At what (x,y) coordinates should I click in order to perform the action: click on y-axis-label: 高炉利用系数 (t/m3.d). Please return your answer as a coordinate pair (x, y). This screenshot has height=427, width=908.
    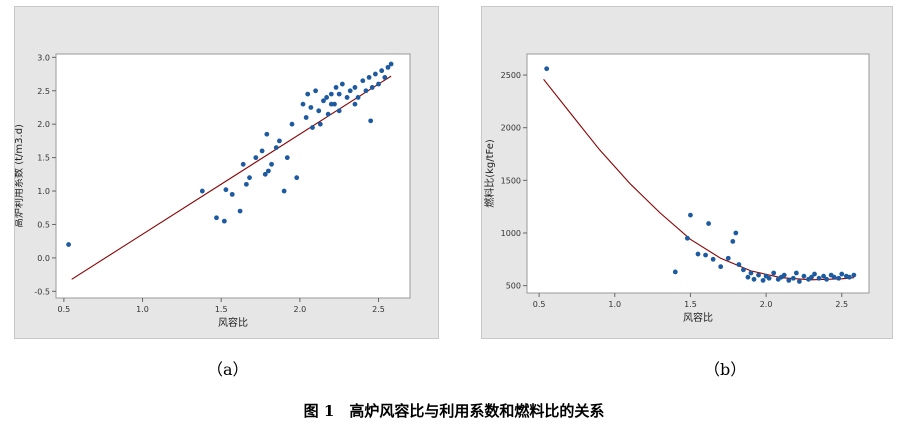
    Looking at the image, I should click on (20, 176).